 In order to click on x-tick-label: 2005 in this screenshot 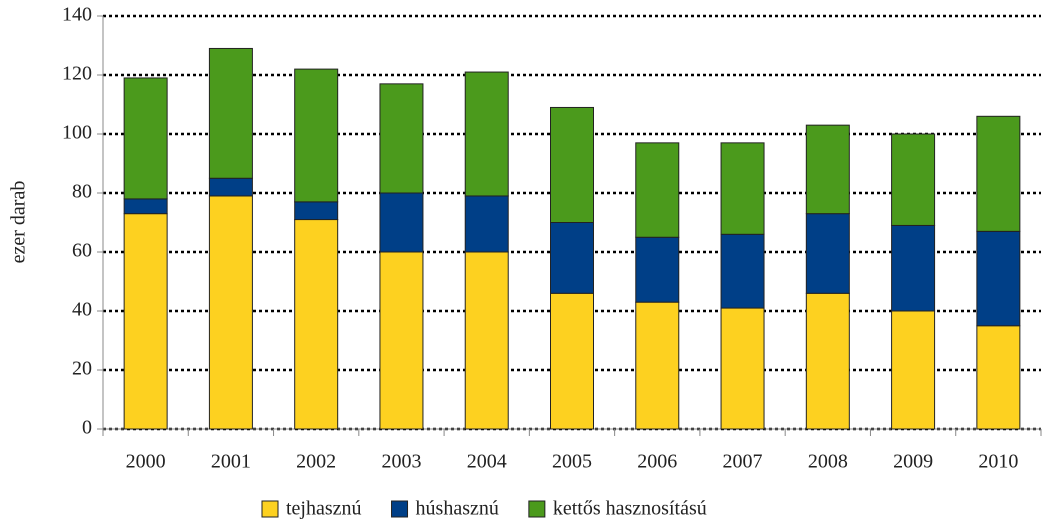, I will do `click(572, 462)`.